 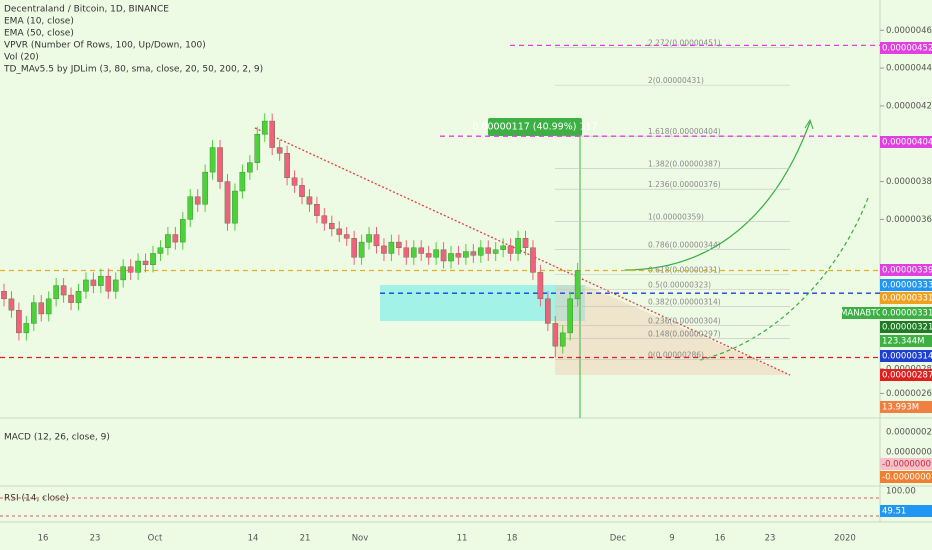 What do you see at coordinates (462, 539) in the screenshot?
I see `x-tick-label: 11` at bounding box center [462, 539].